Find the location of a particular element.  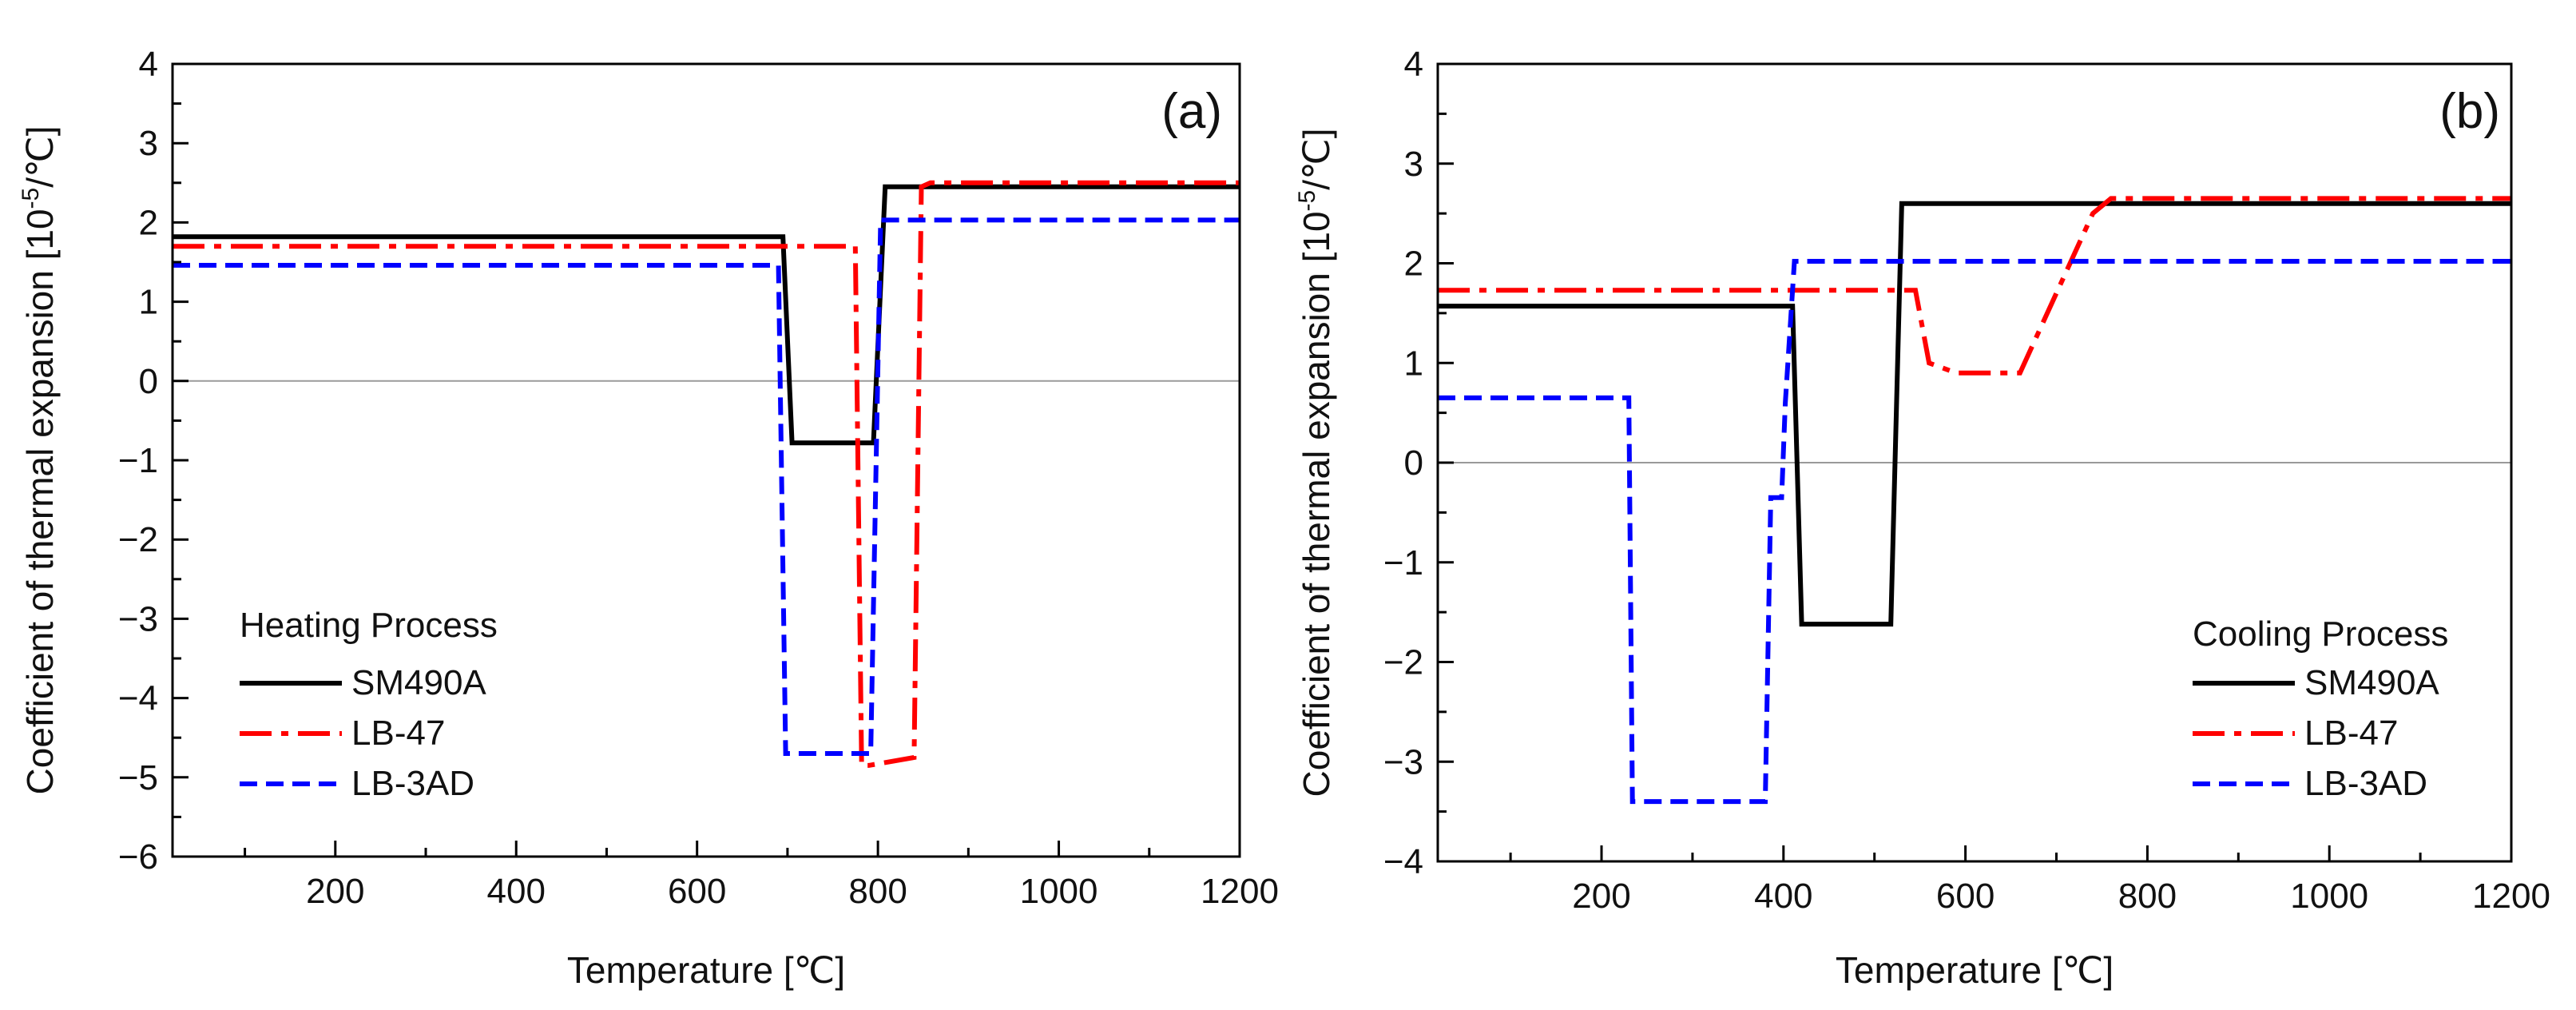

legend: Heating Process SM490A LB-47 LB-3AD is located at coordinates (369, 704).